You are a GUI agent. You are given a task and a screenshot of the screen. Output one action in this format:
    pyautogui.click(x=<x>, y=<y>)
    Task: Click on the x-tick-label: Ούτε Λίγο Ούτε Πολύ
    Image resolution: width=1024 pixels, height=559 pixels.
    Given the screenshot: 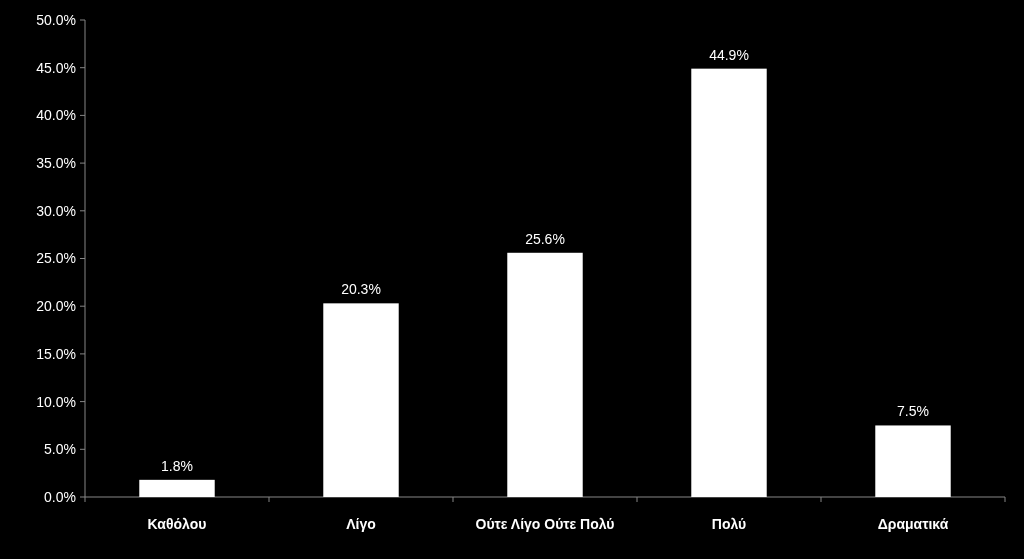 What is the action you would take?
    pyautogui.click(x=545, y=524)
    